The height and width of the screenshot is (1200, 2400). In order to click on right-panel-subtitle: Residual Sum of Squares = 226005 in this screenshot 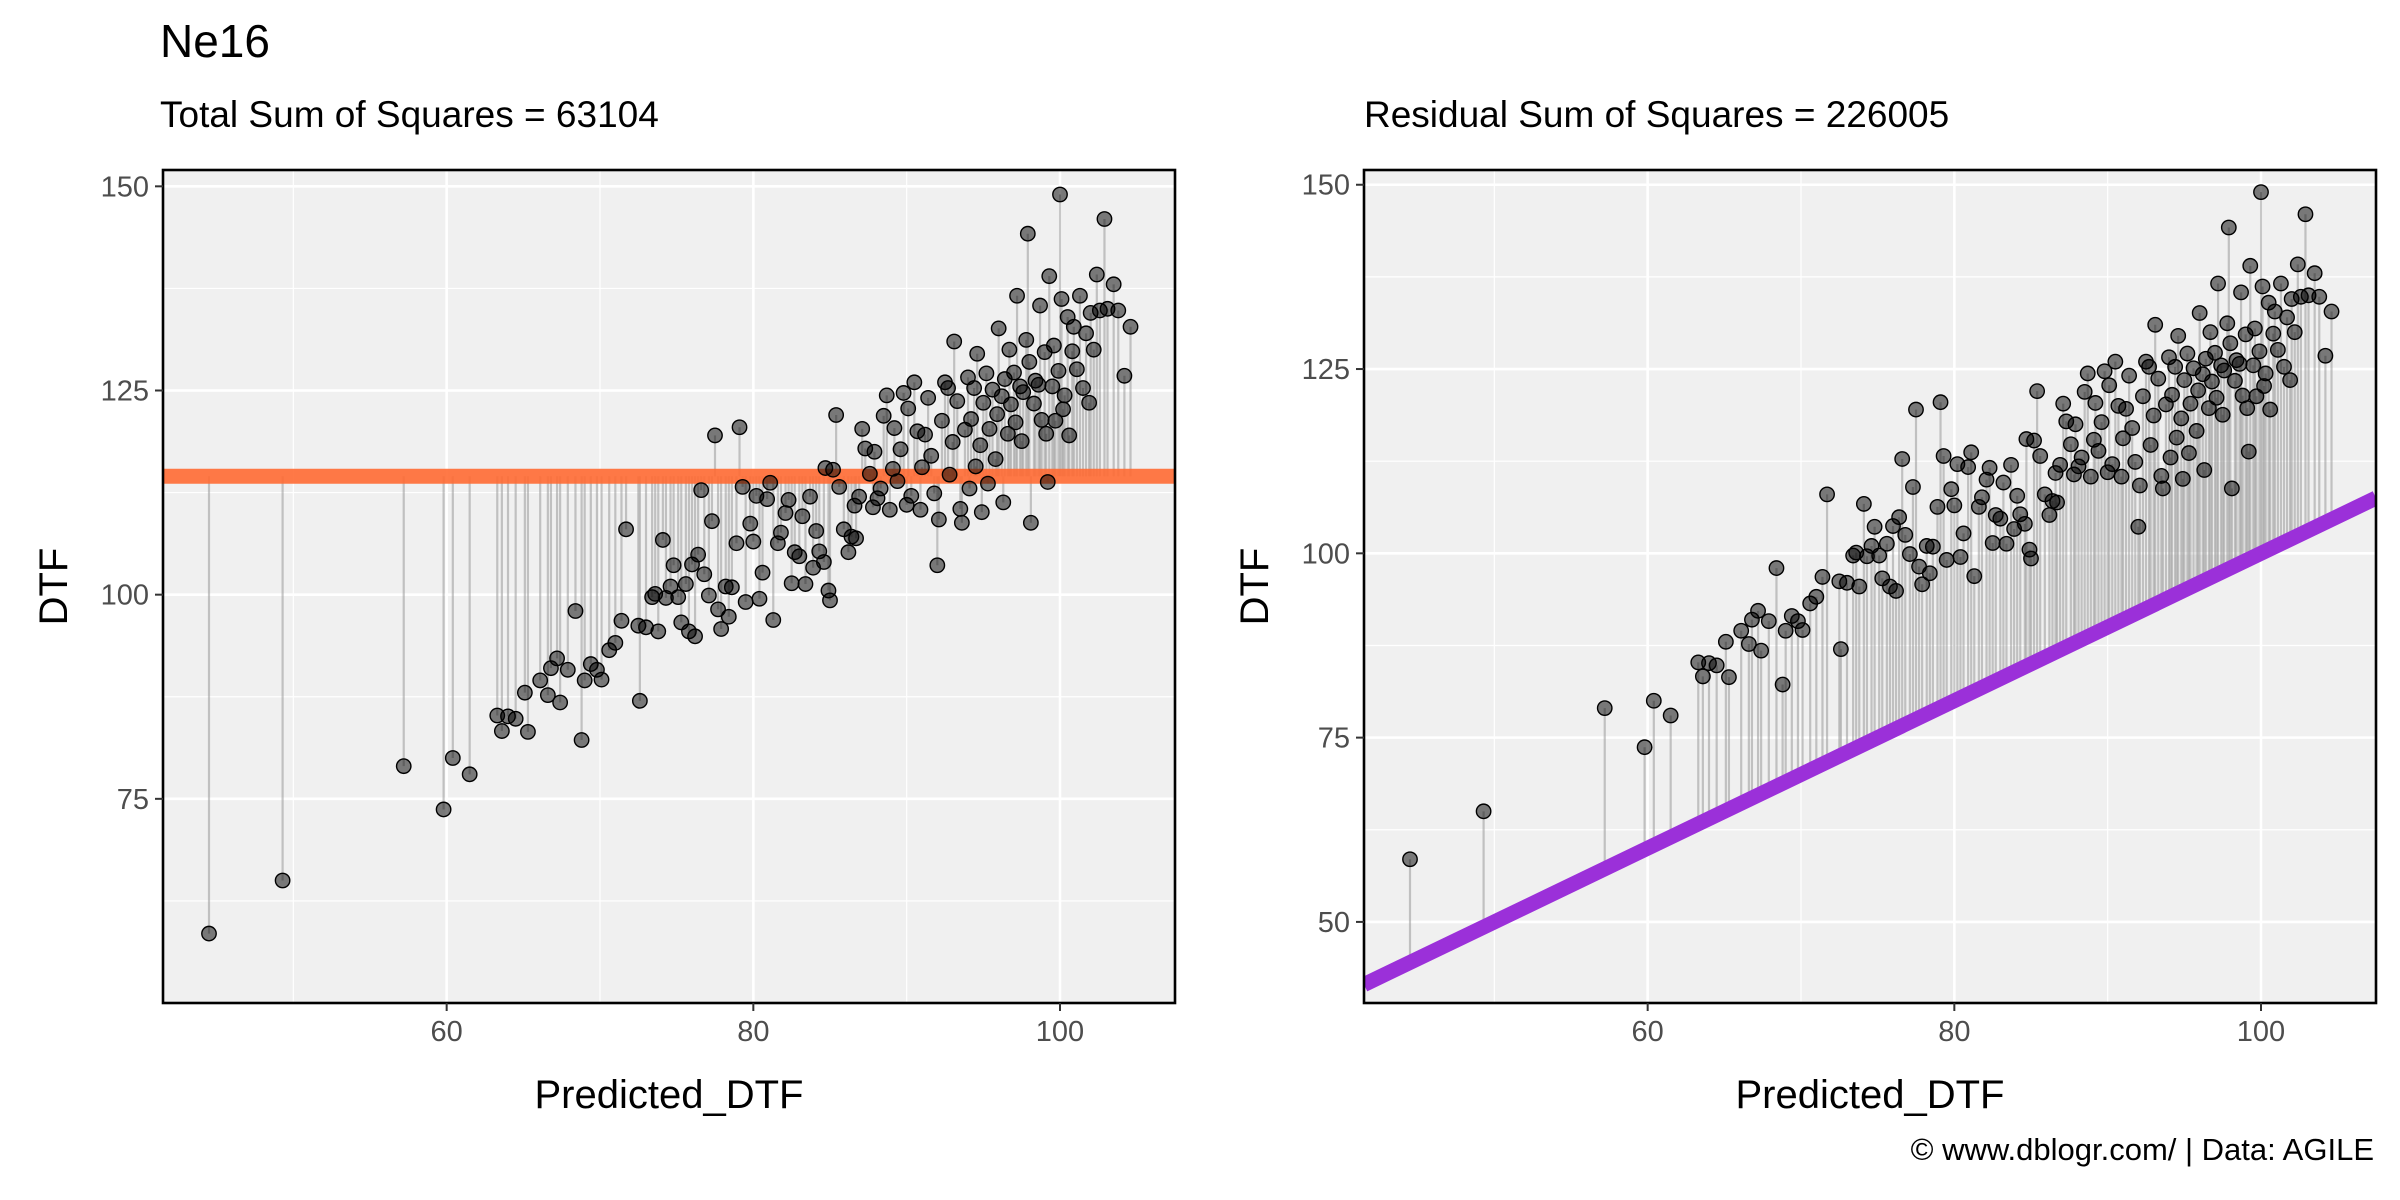, I will do `click(1657, 114)`.